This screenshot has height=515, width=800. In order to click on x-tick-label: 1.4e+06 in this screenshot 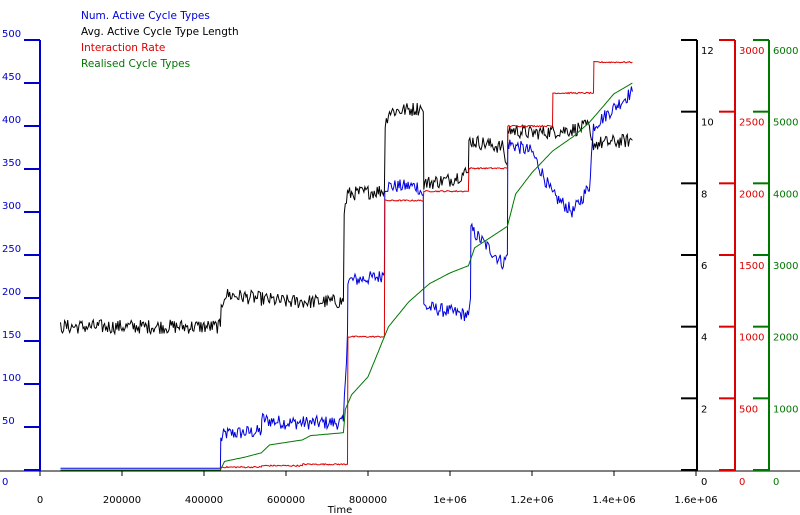, I will do `click(613, 500)`.